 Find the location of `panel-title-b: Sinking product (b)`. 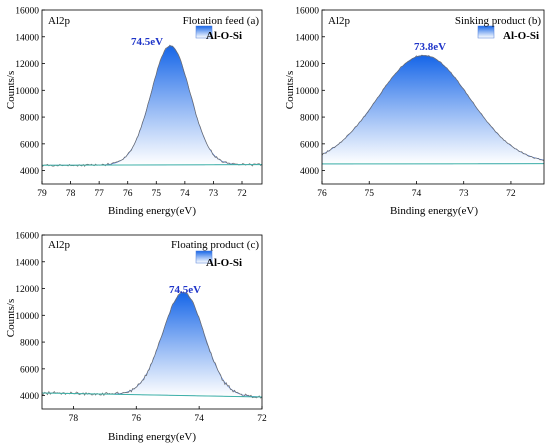

panel-title-b: Sinking product (b) is located at coordinates (498, 21).